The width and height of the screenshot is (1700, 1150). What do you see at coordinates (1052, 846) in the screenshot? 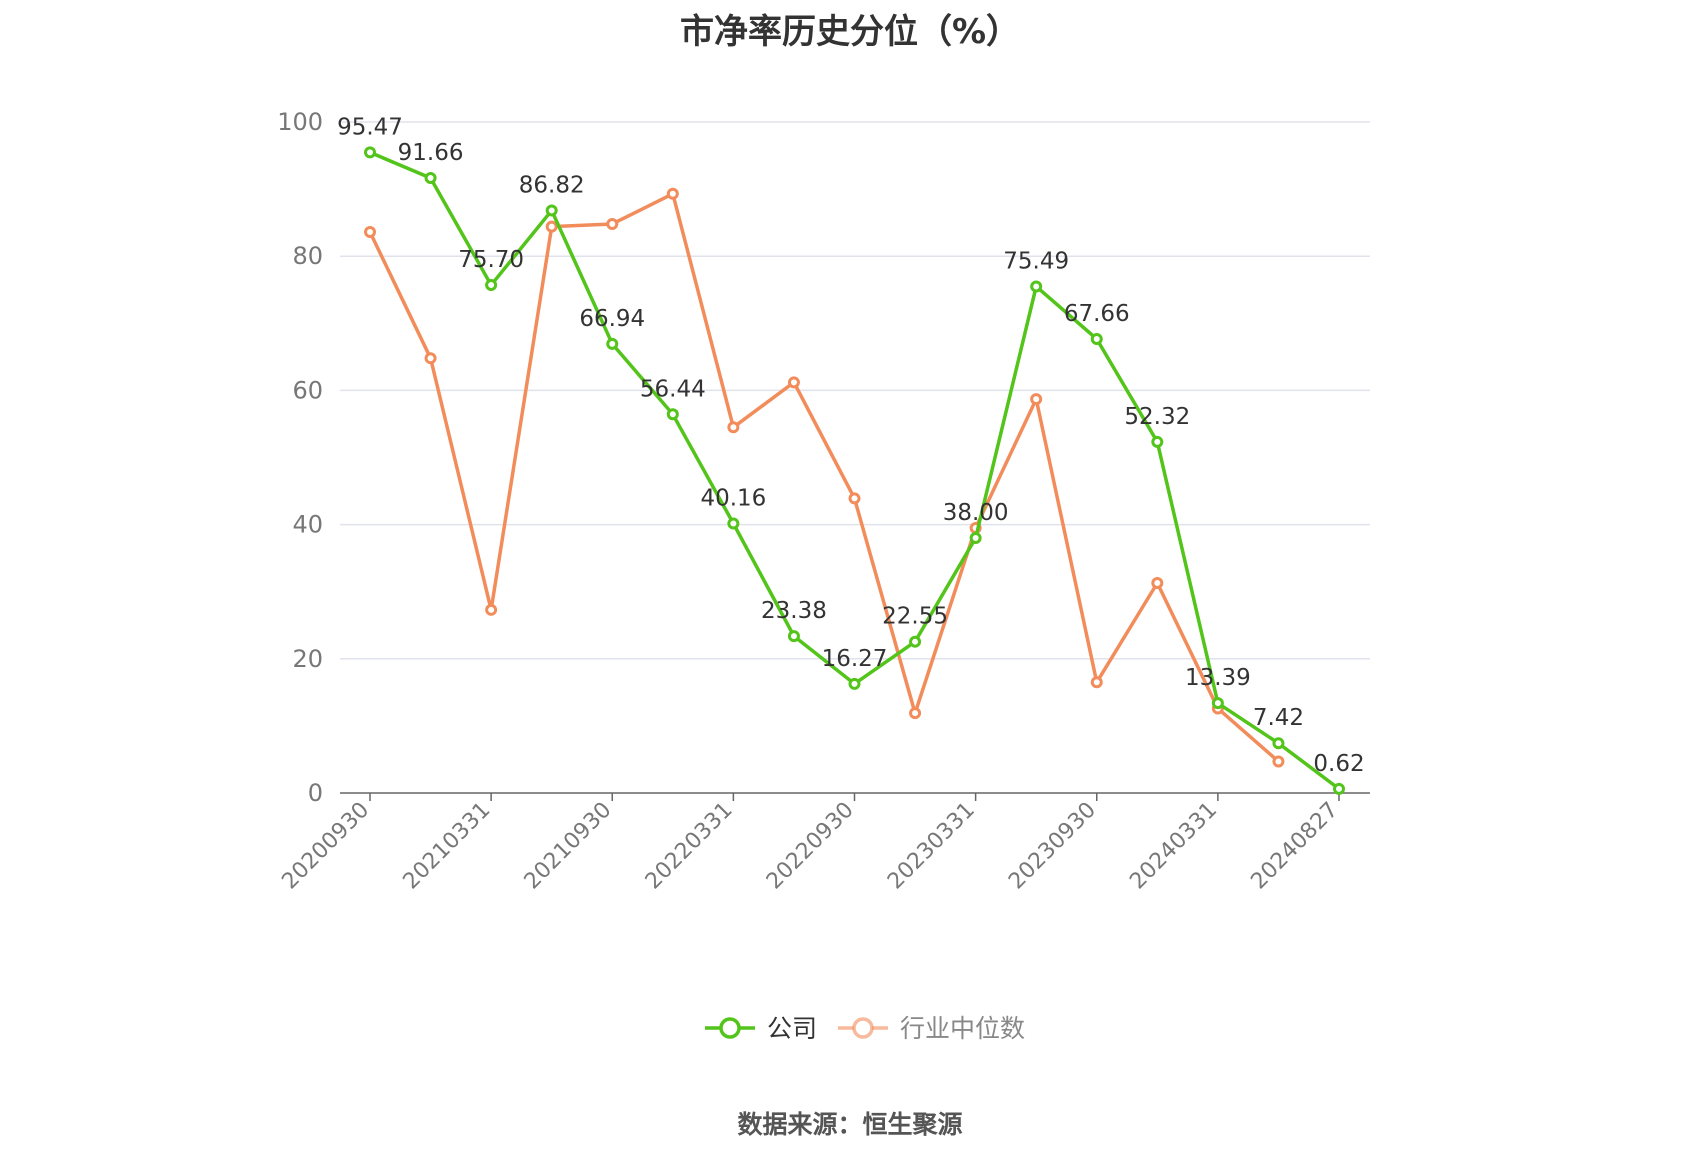
I see `x-tick-label: 20230930` at bounding box center [1052, 846].